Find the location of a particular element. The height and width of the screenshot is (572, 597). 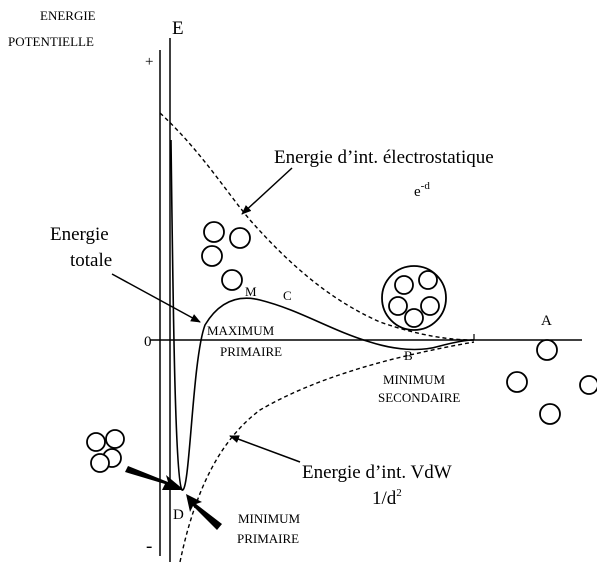

formula: 1/d2 is located at coordinates (387, 498).